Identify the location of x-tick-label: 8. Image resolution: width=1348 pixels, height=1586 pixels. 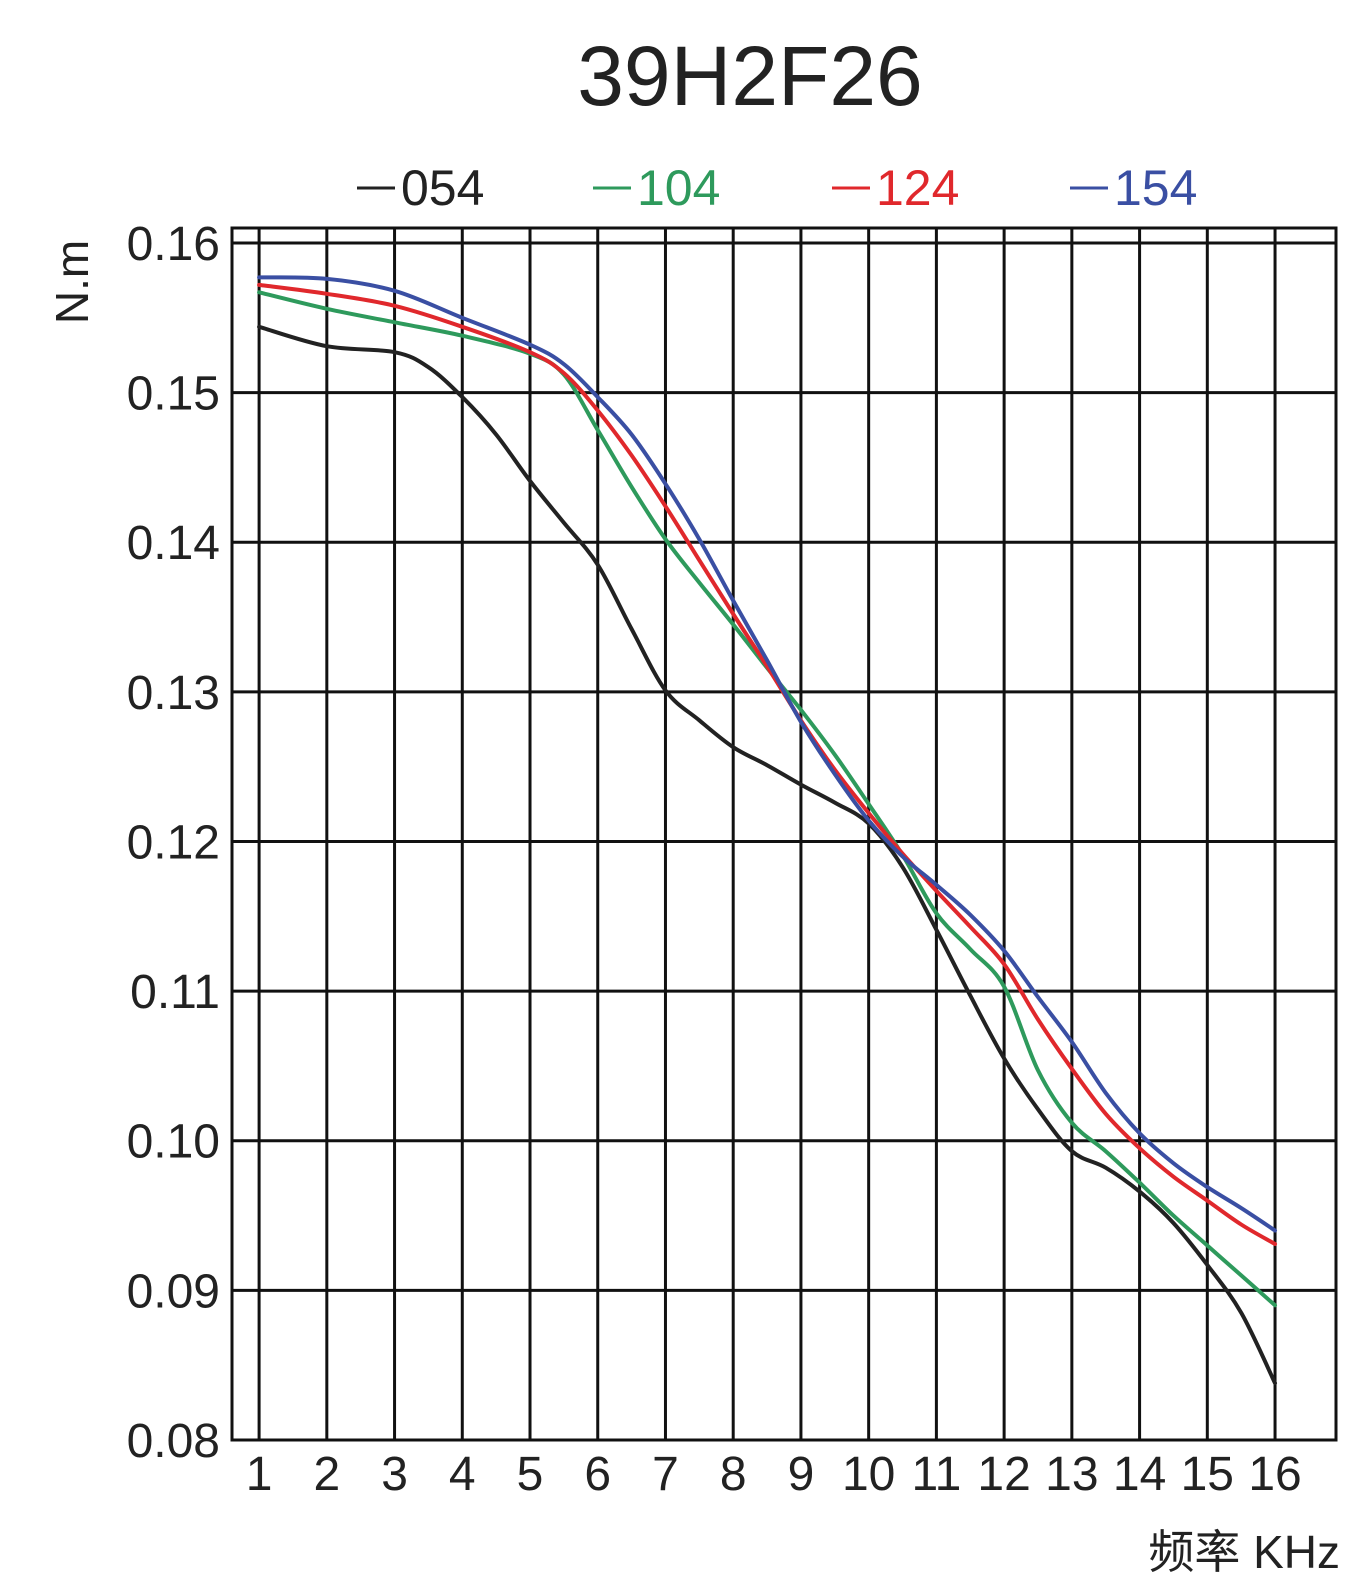
(733, 1474).